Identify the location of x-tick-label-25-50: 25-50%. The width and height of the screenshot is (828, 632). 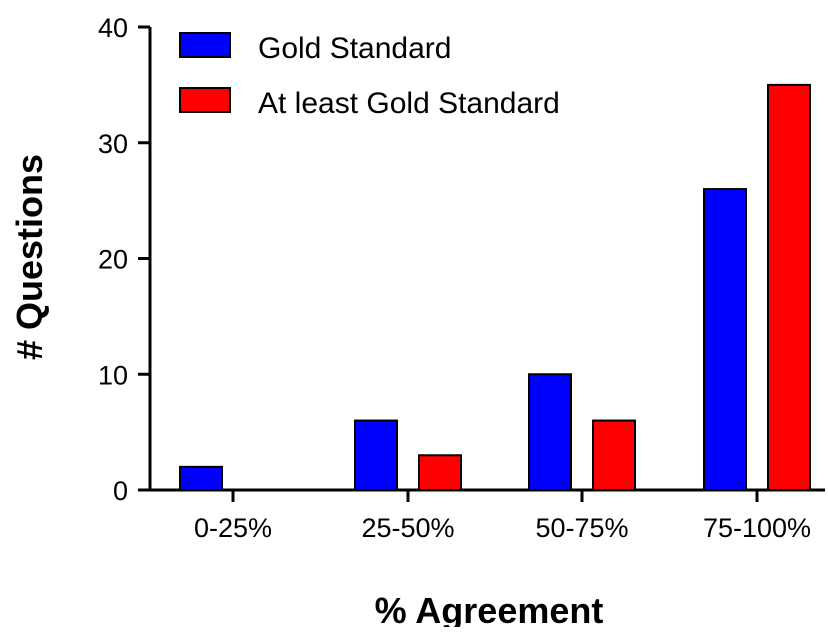
(407, 528).